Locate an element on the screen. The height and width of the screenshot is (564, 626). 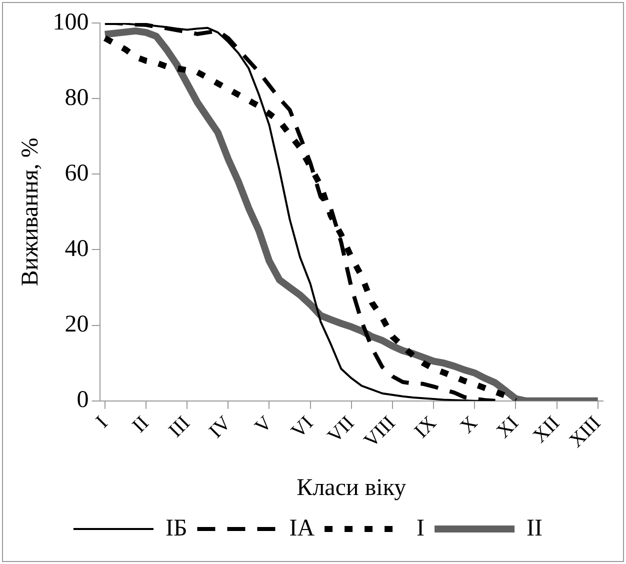
x-tick-label: XII is located at coordinates (546, 430).